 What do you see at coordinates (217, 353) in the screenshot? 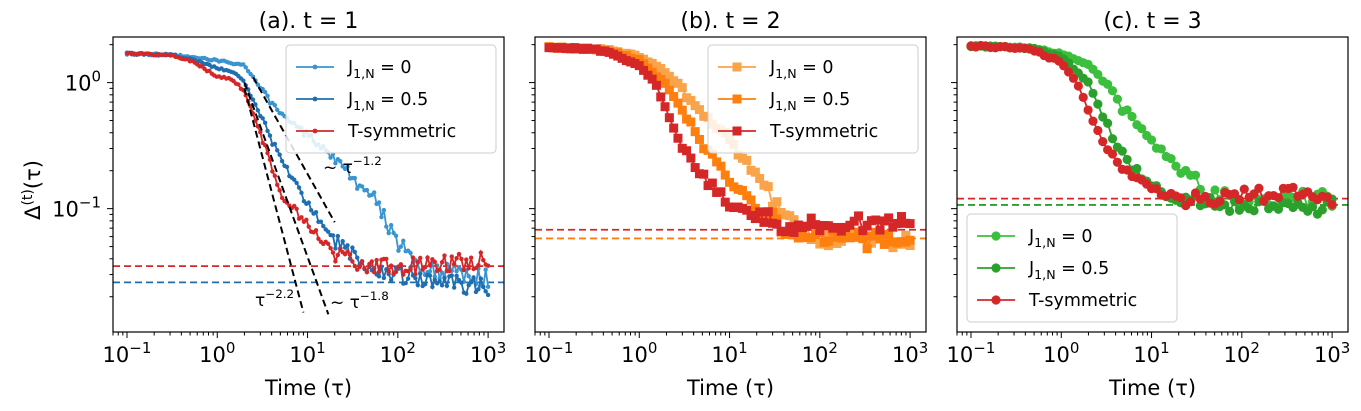
I see `x-tick-label: 10⁰` at bounding box center [217, 353].